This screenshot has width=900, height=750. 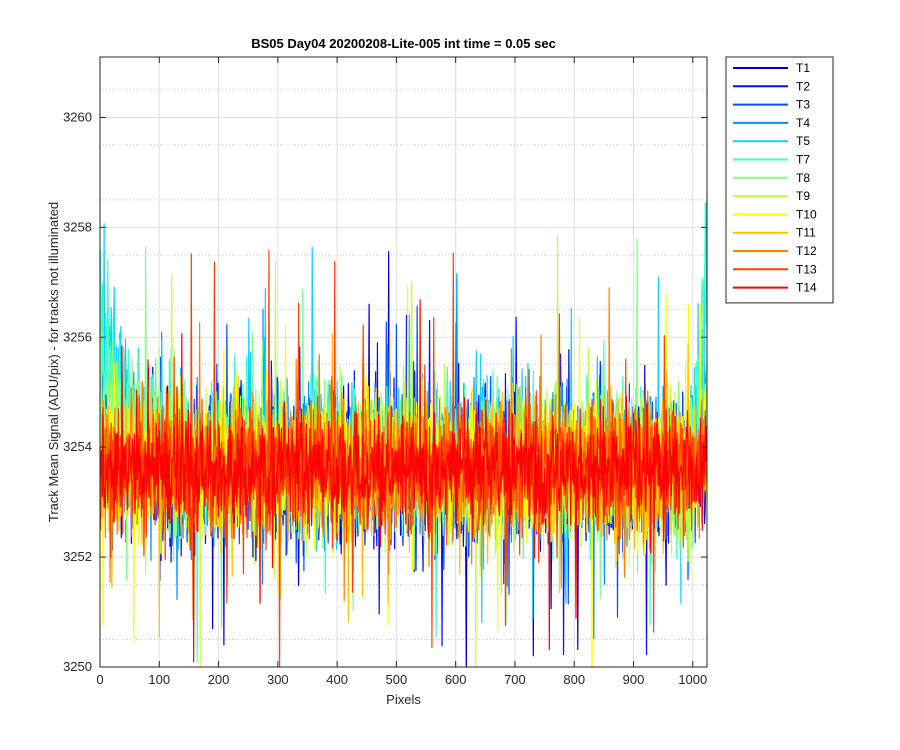 What do you see at coordinates (771, 68) in the screenshot?
I see `legend-item-t1: T1` at bounding box center [771, 68].